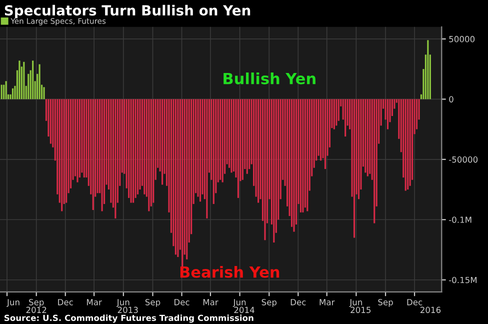 Image resolution: width=488 pixels, height=324 pixels. I want to click on y-tick-label: -0.1M, so click(460, 219).